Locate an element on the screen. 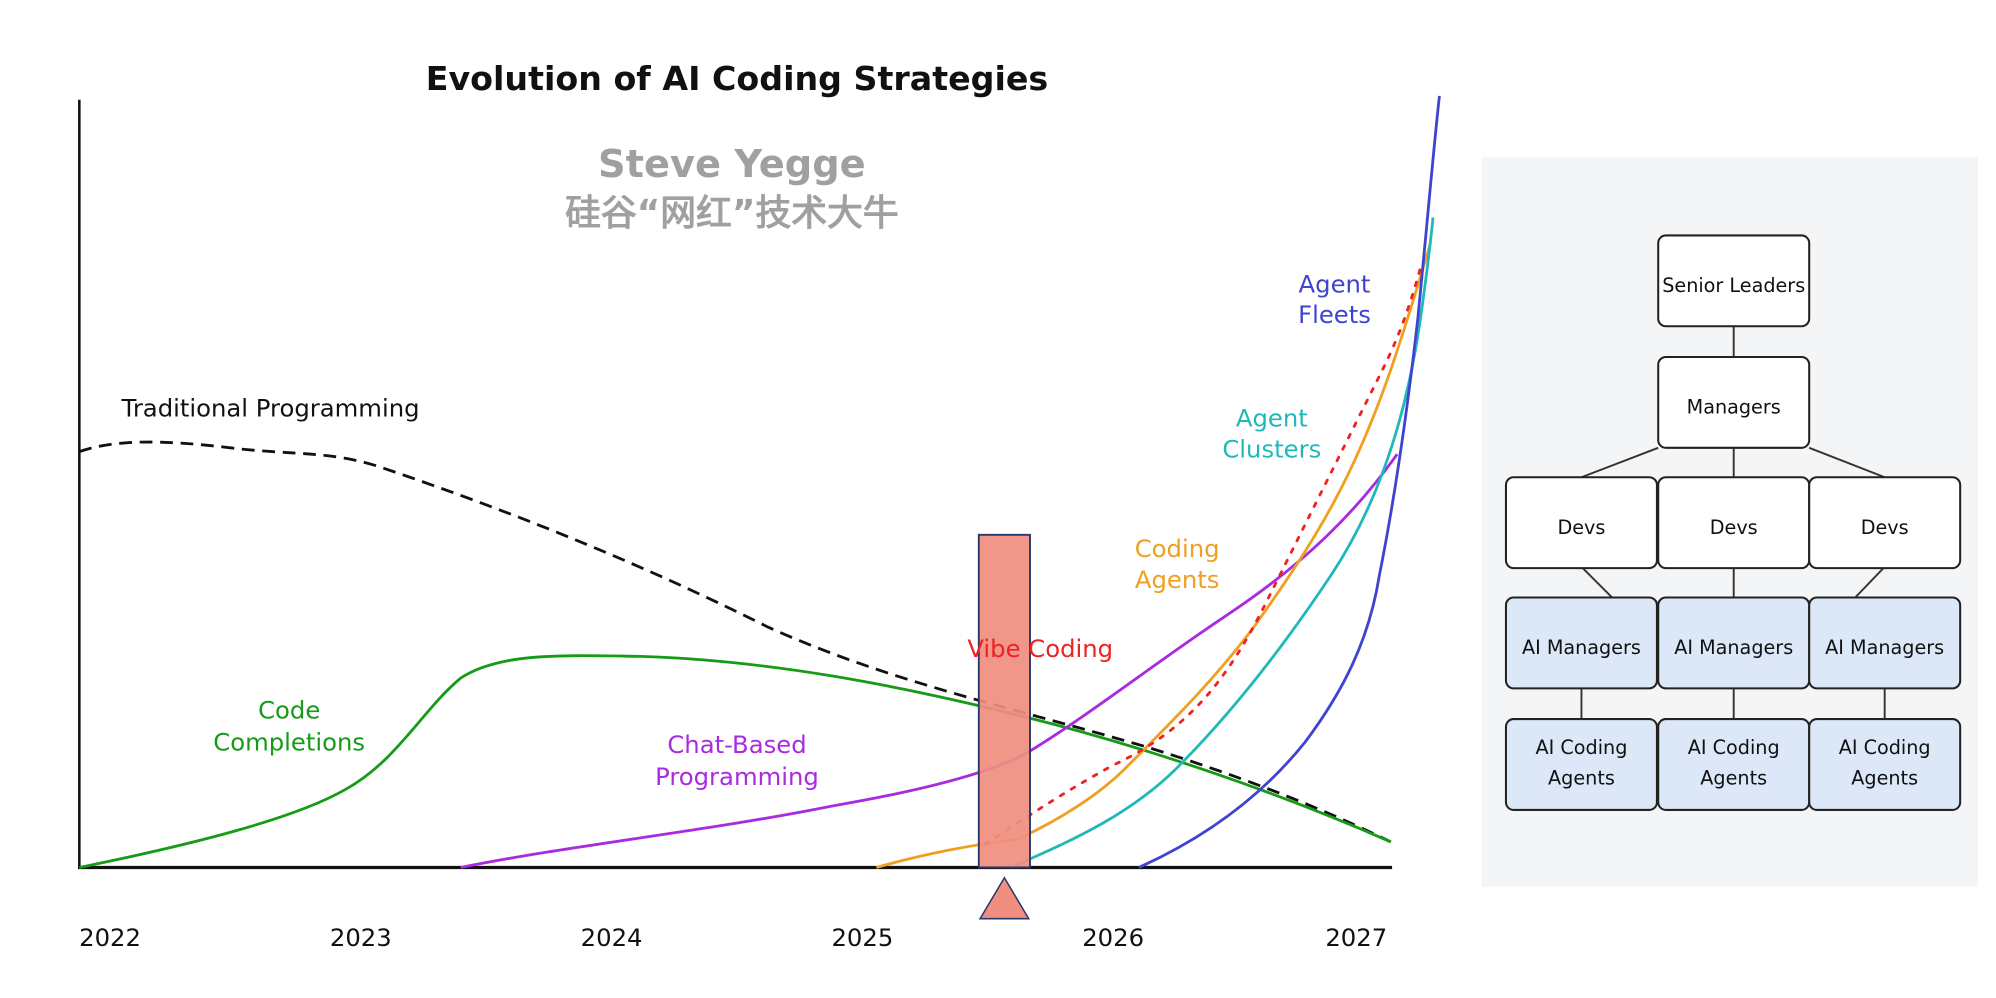 This screenshot has height=998, width=1996. curve-label: Completions is located at coordinates (289, 741).